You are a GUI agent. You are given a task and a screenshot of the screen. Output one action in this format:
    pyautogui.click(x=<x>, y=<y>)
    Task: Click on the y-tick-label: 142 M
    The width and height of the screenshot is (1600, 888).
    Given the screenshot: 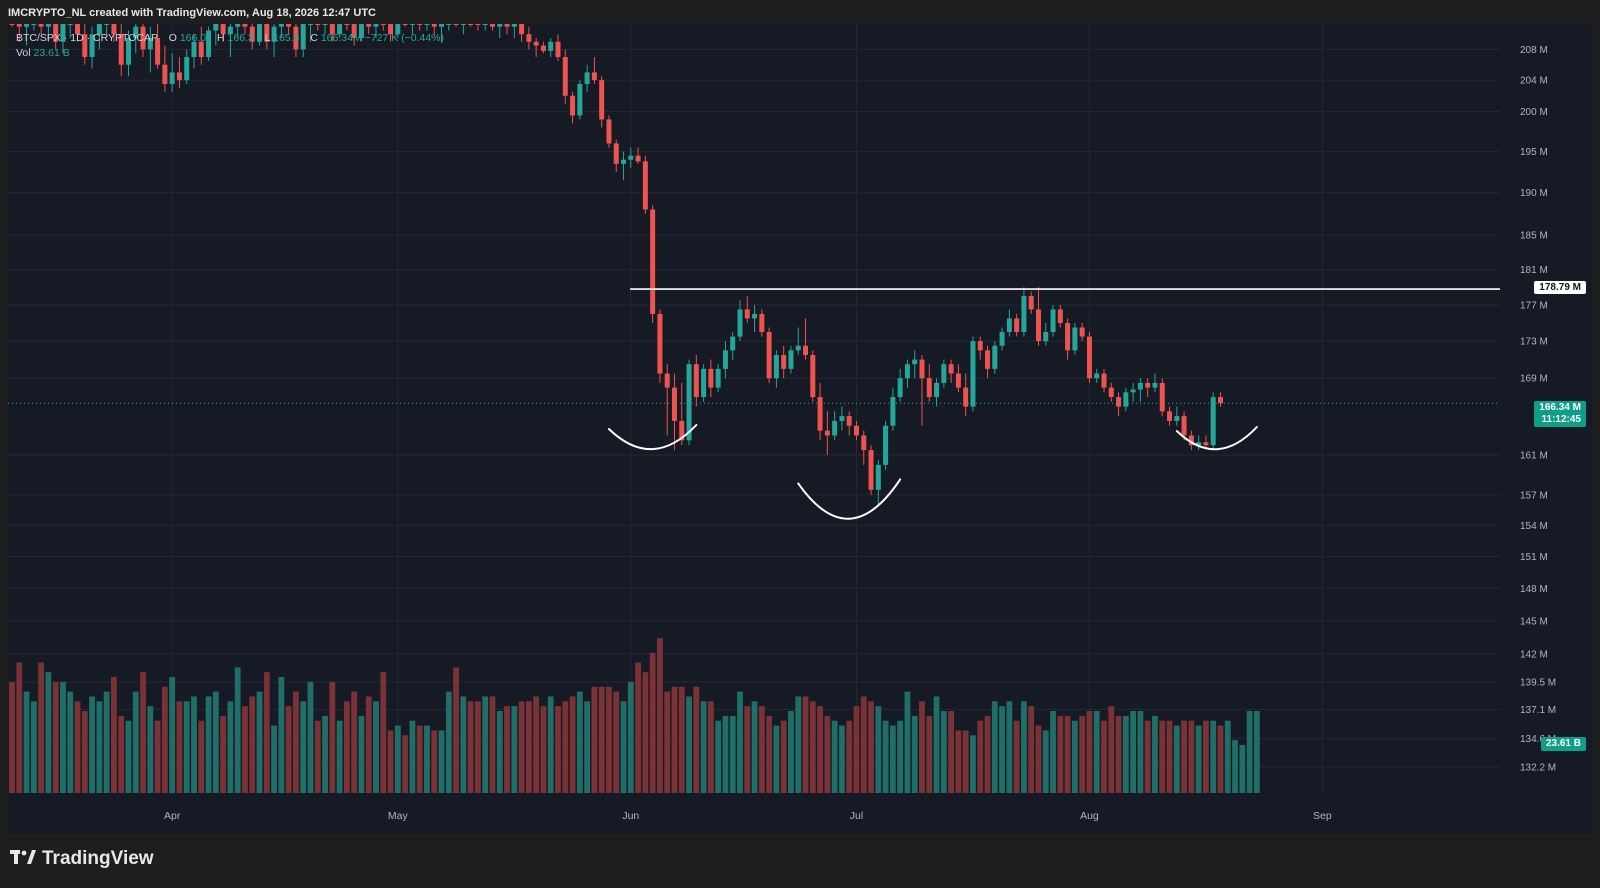 What is the action you would take?
    pyautogui.click(x=1534, y=654)
    